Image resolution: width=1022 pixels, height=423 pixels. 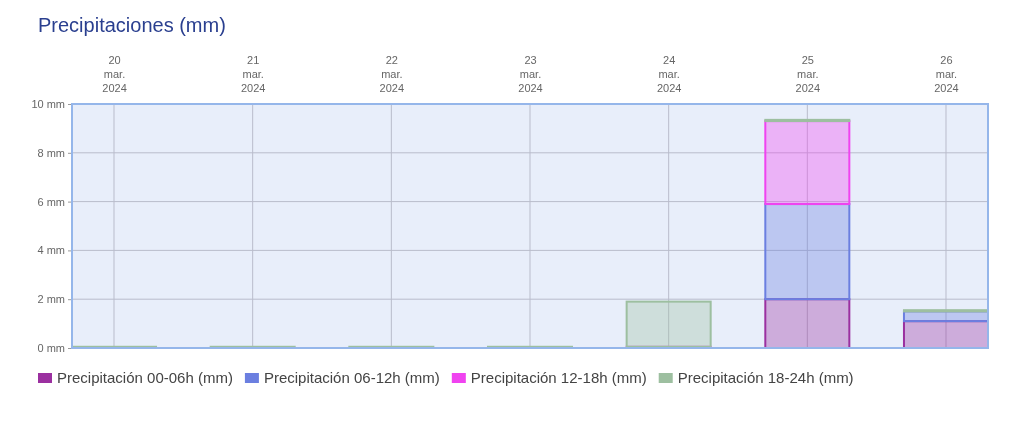 What do you see at coordinates (765, 377) in the screenshot?
I see `legend-label: Precipitación 18-24h (mm)` at bounding box center [765, 377].